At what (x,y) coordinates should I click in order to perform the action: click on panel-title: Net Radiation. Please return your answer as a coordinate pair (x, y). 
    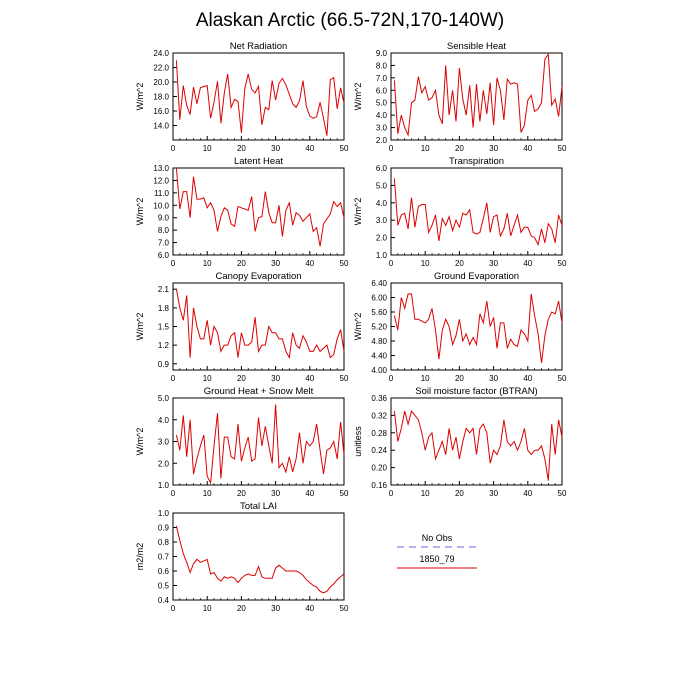
    Looking at the image, I should click on (259, 46).